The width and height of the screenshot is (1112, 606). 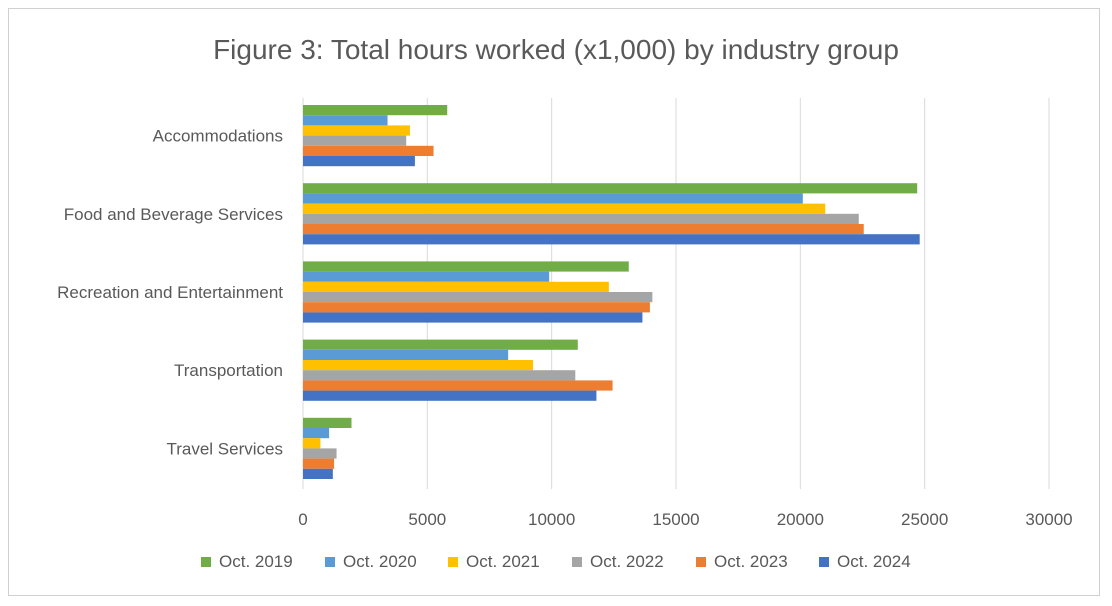 What do you see at coordinates (551, 519) in the screenshot?
I see `x-tick-label-10000: 10000` at bounding box center [551, 519].